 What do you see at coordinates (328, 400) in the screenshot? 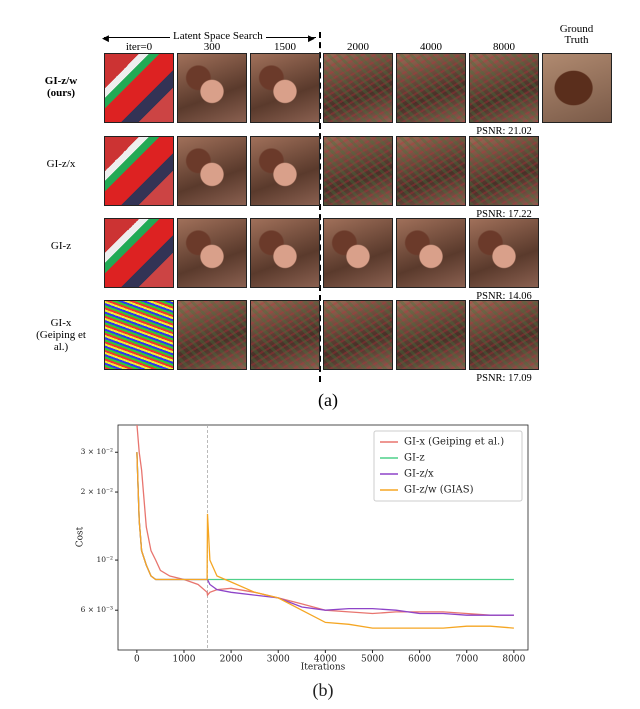
I see `caption: (a)` at bounding box center [328, 400].